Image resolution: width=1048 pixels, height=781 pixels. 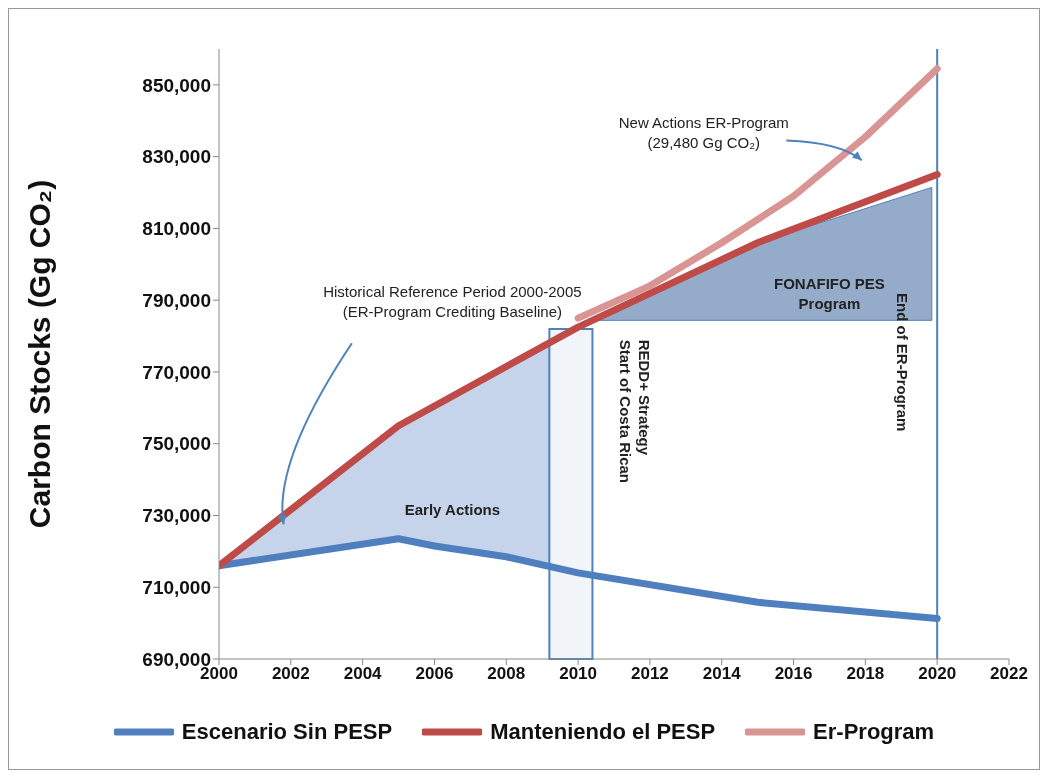 What do you see at coordinates (650, 674) in the screenshot?
I see `x-tick-label: 2012` at bounding box center [650, 674].